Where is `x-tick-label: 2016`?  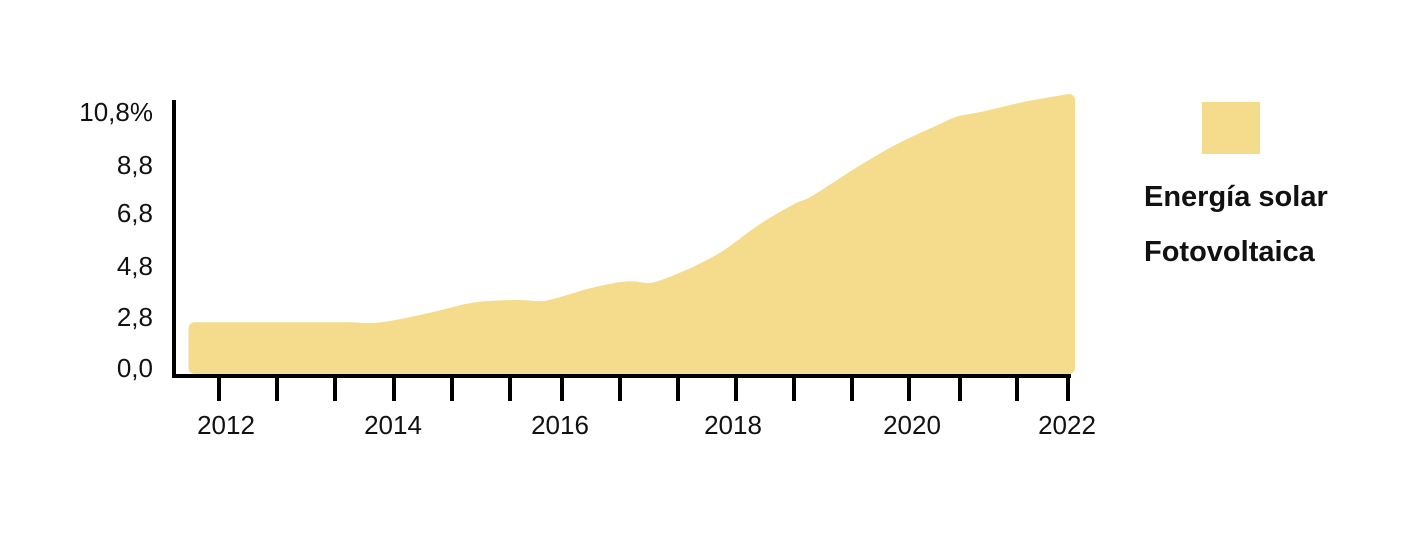 x-tick-label: 2016 is located at coordinates (560, 425).